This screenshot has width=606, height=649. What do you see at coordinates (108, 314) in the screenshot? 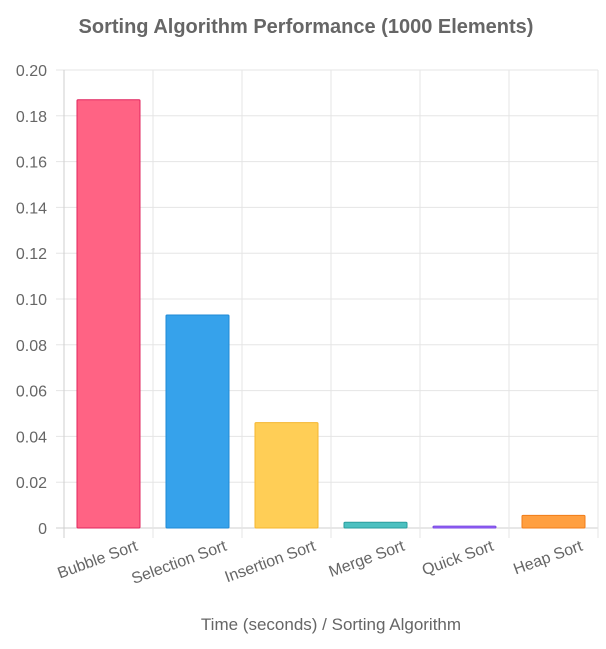
I see `bar-bubble-sort` at bounding box center [108, 314].